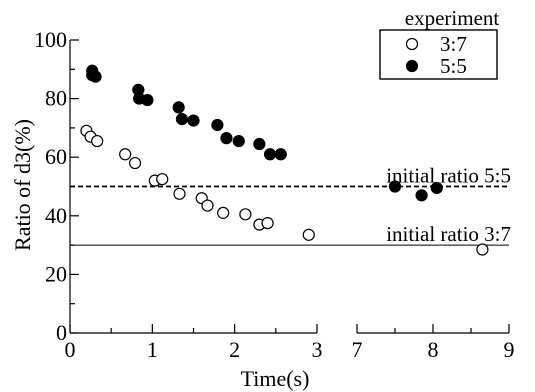 Image resolution: width=535 pixels, height=392 pixels. What do you see at coordinates (357, 349) in the screenshot?
I see `x-tick-label: 7` at bounding box center [357, 349].